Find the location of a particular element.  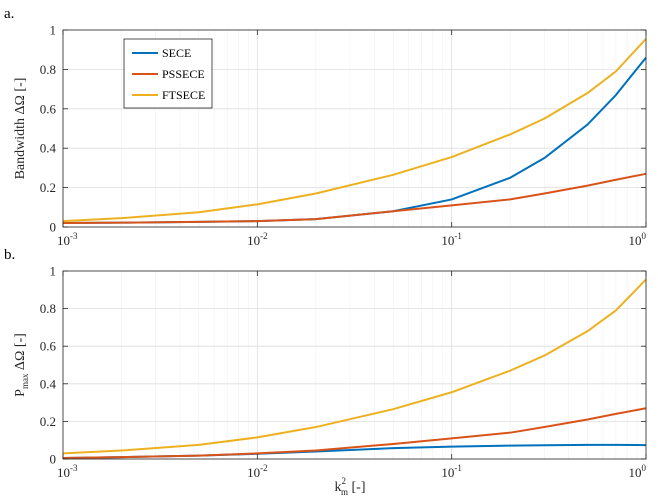

y-axis-label-subscript: max is located at coordinates (25, 381).